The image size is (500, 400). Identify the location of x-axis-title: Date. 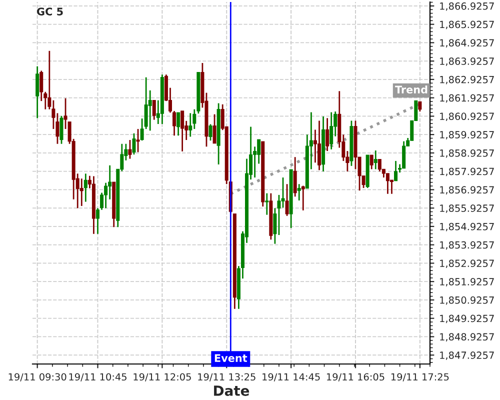
(232, 391).